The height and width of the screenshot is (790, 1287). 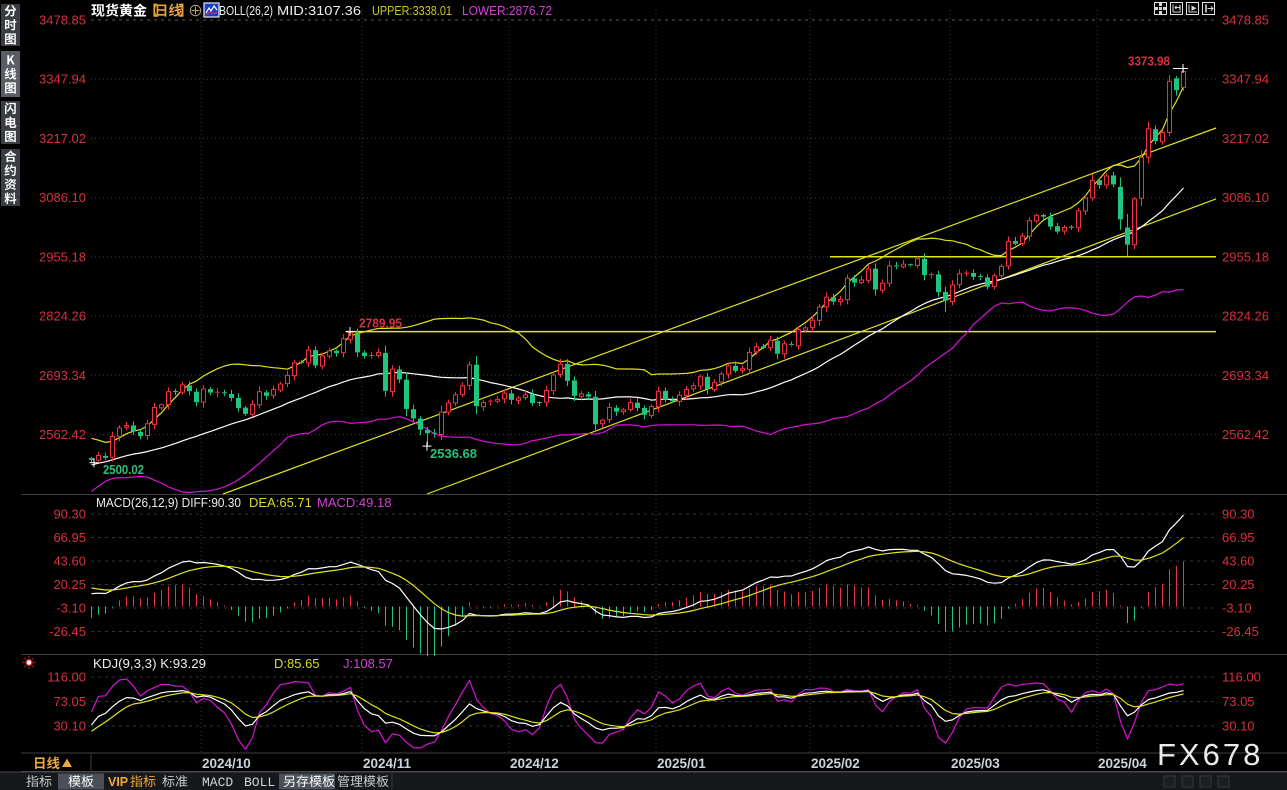 I want to click on svg-text: J:108.57, so click(x=368, y=663).